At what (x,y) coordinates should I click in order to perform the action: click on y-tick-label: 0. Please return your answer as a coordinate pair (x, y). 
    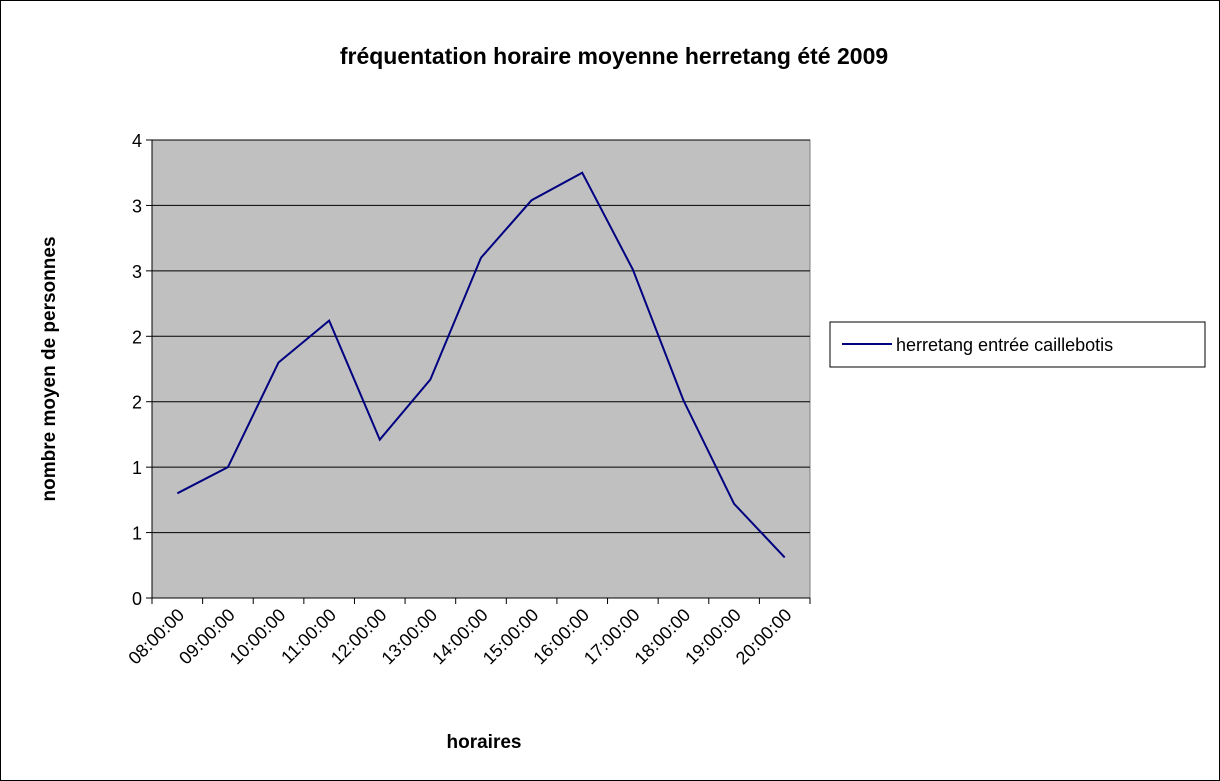
    Looking at the image, I should click on (137, 599).